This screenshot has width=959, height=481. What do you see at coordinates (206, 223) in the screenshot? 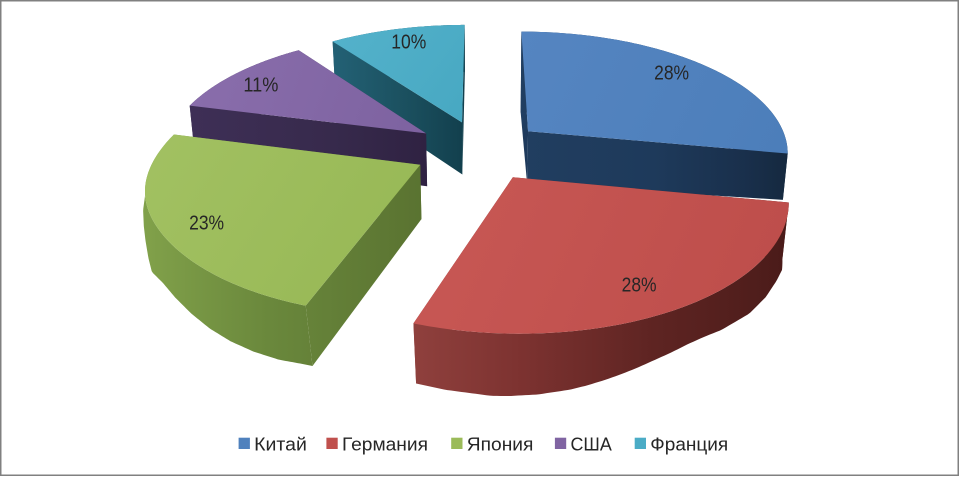
I see `svg-text: 23%` at bounding box center [206, 223].